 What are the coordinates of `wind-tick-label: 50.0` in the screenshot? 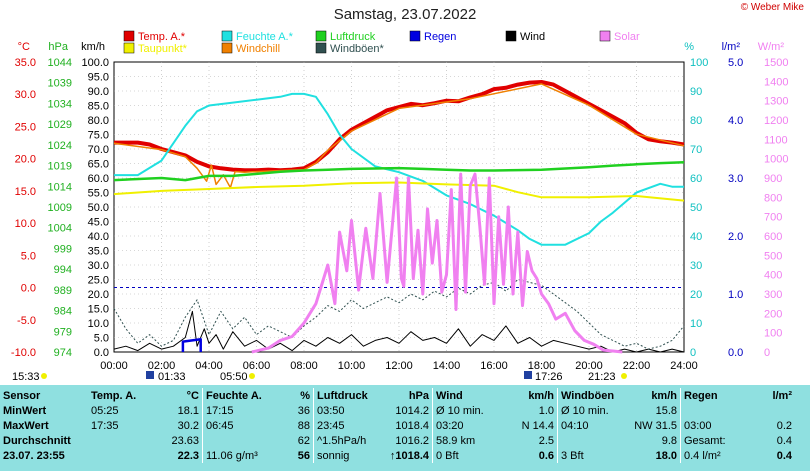 It's located at (98, 208).